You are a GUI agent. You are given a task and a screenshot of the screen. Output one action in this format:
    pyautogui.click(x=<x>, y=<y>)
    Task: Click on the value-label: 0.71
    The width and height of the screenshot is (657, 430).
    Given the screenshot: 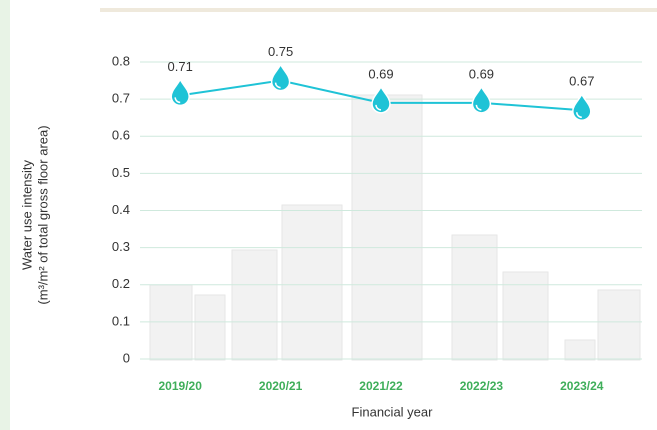 What is the action you would take?
    pyautogui.click(x=180, y=66)
    